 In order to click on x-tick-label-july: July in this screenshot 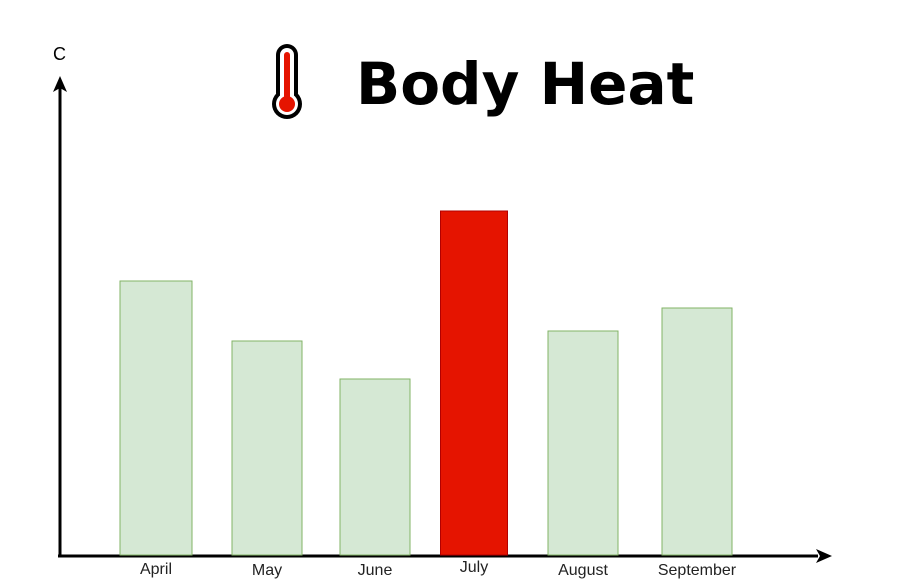, I will do `click(474, 567)`.